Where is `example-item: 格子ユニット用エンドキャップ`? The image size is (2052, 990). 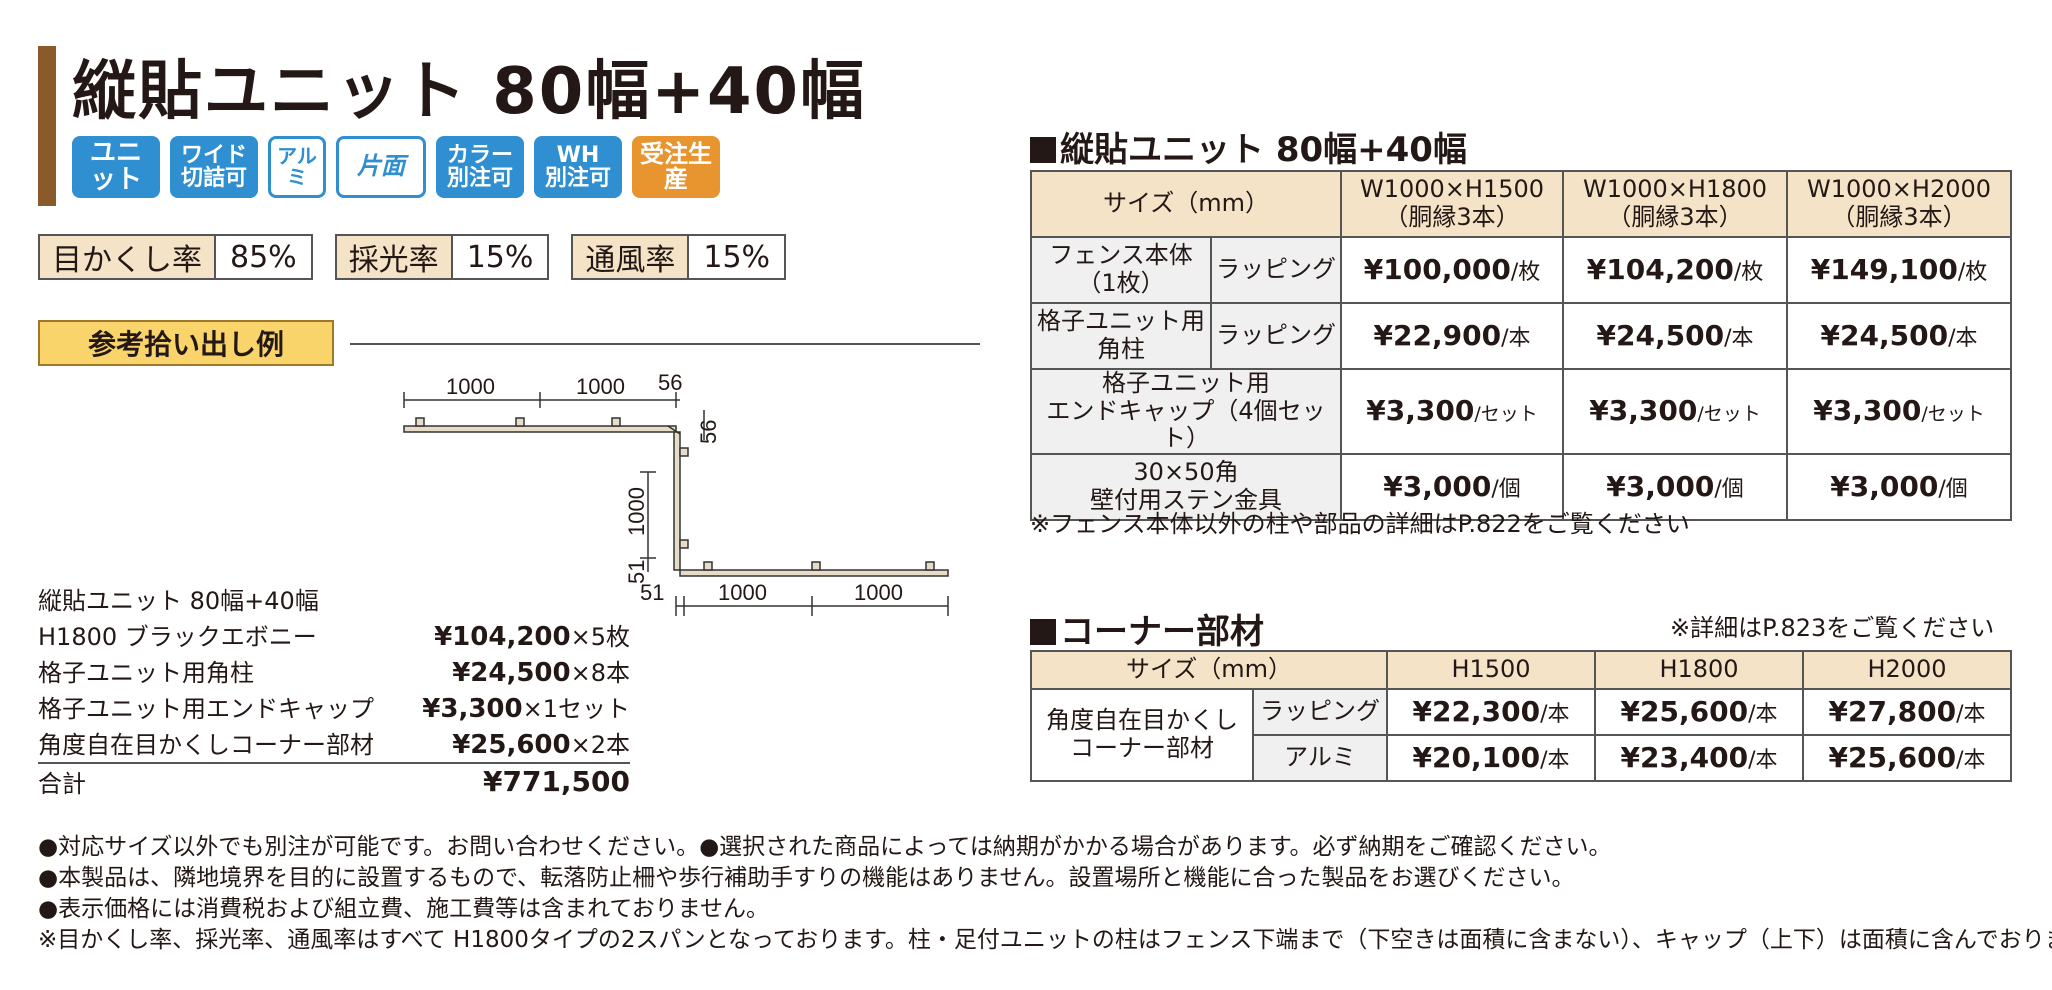
example-item: 格子ユニット用エンドキャップ is located at coordinates (206, 708).